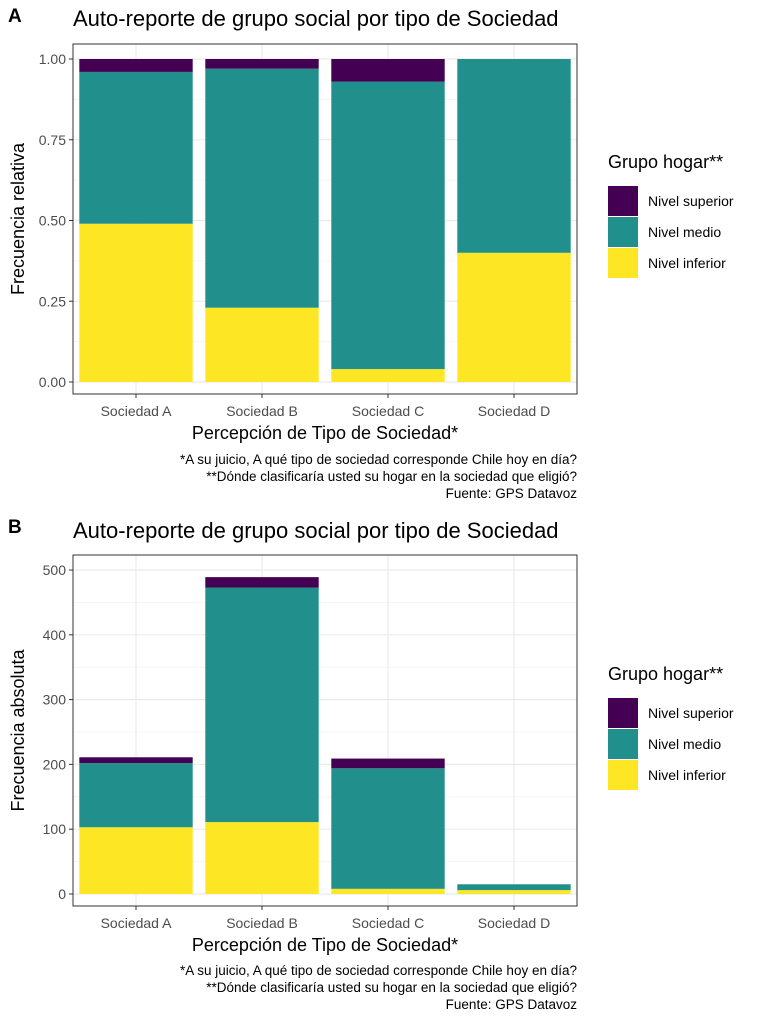 This screenshot has width=768, height=1024. What do you see at coordinates (18, 218) in the screenshot?
I see `y-axis-title: Frecuencia relativa` at bounding box center [18, 218].